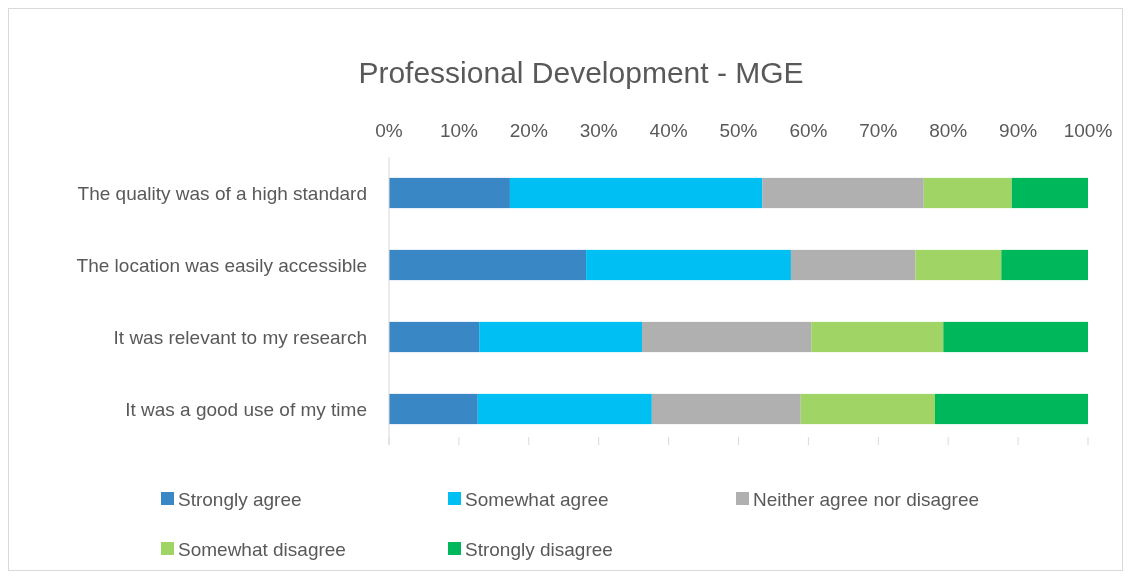 The width and height of the screenshot is (1131, 579). Describe the element at coordinates (539, 549) in the screenshot. I see `legend-label: Strongly disagree` at that location.